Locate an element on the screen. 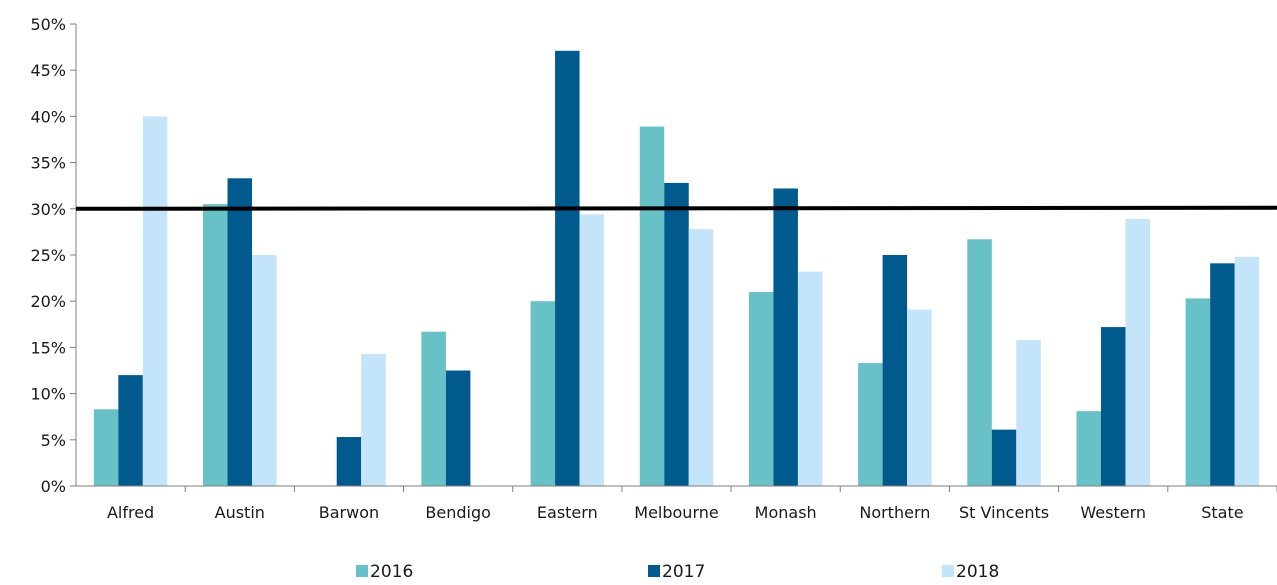 The image size is (1277, 585). bar-2017-barwon is located at coordinates (349, 461).